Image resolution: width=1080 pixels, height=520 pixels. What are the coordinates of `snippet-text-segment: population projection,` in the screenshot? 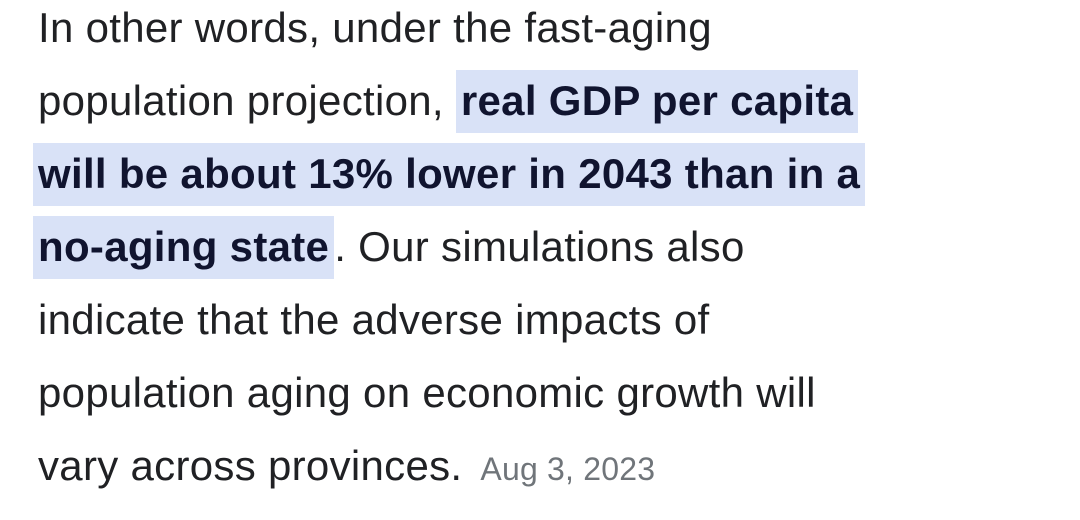 It's located at (247, 100).